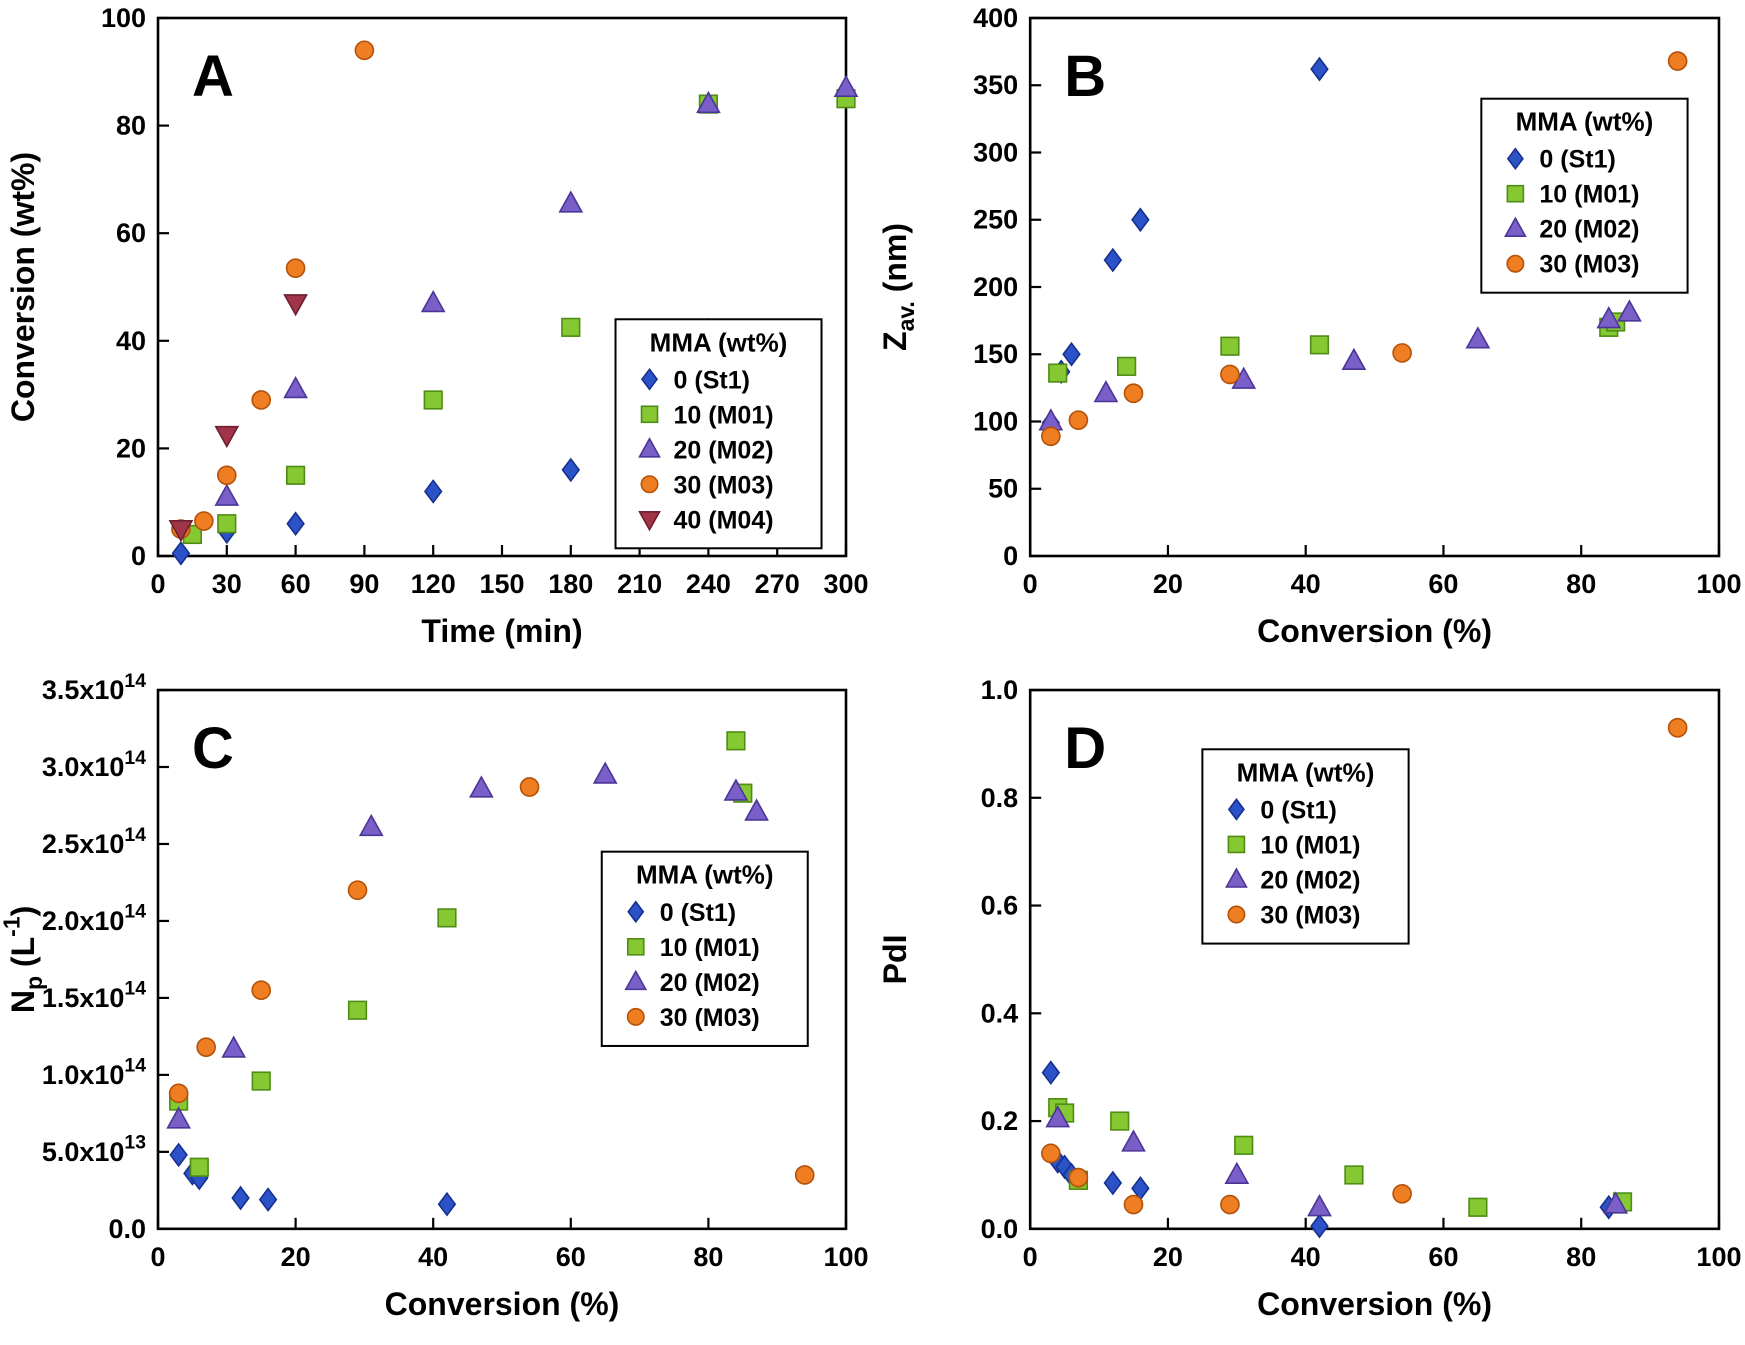  What do you see at coordinates (1306, 1257) in the screenshot?
I see `x-tick-label: 40` at bounding box center [1306, 1257].